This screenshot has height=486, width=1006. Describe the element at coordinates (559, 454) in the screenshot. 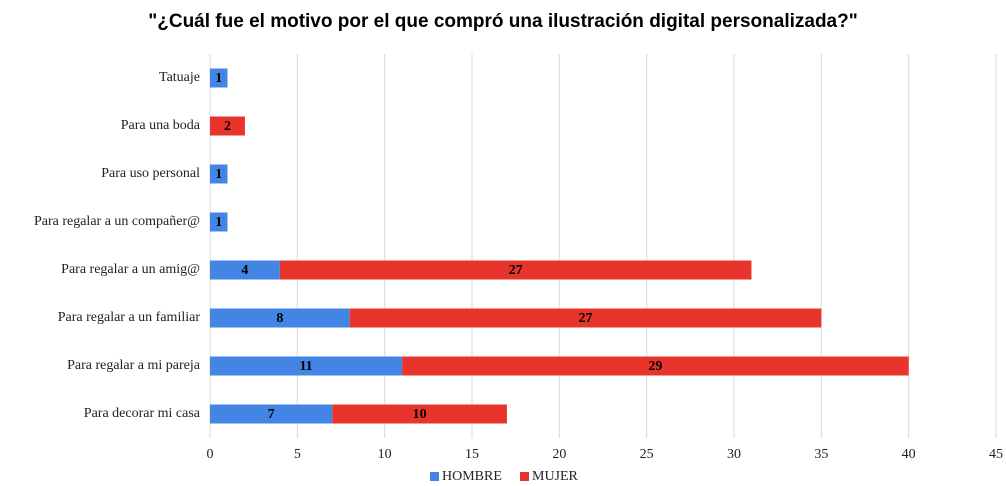

I see `x-tick-label: 20` at that location.